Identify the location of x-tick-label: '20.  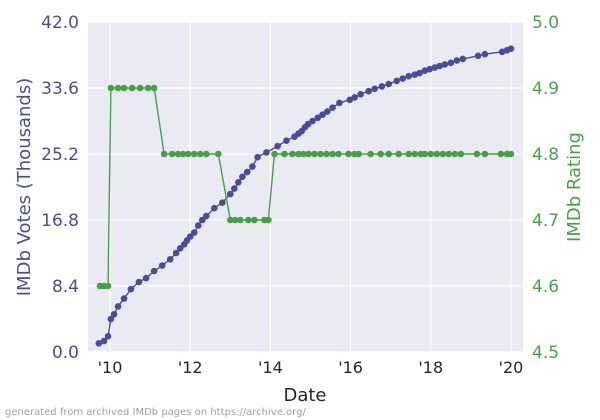
(511, 367).